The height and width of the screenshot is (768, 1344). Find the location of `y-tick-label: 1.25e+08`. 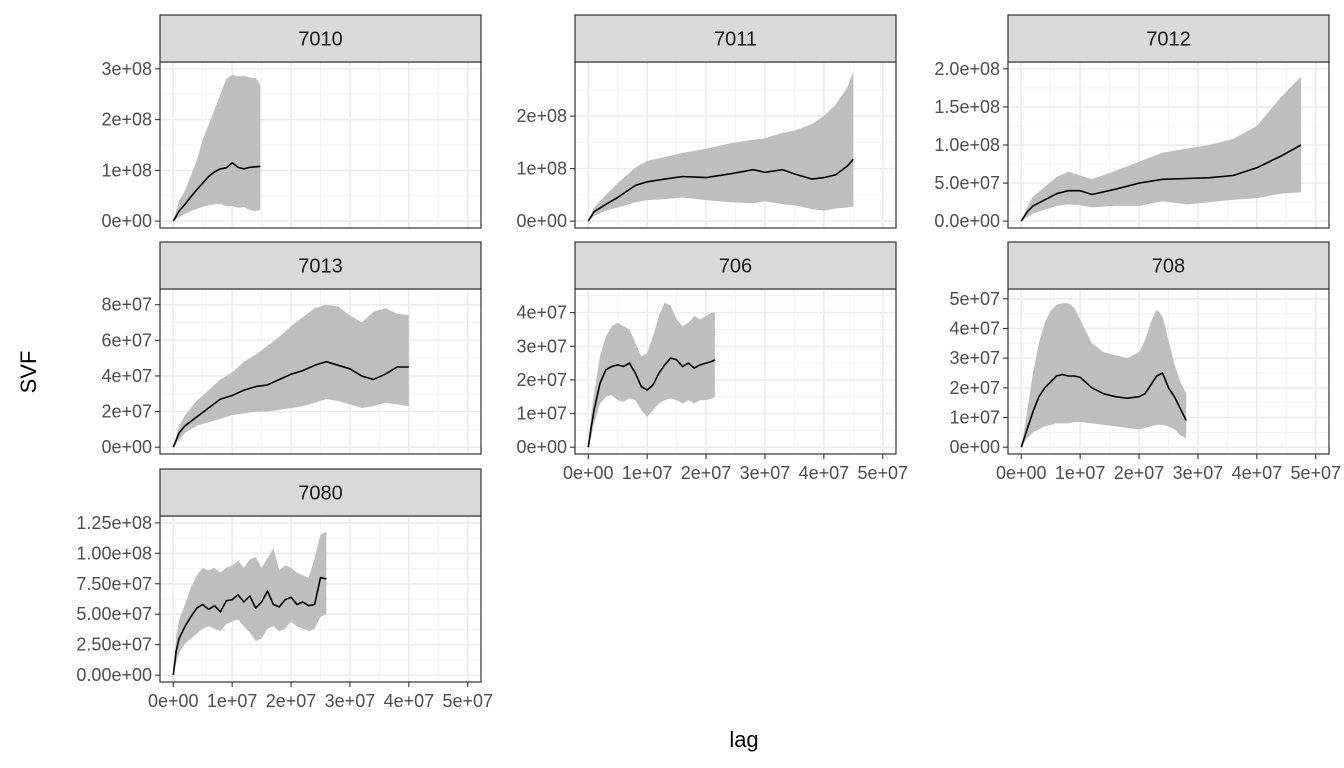

y-tick-label: 1.25e+08 is located at coordinates (114, 523).